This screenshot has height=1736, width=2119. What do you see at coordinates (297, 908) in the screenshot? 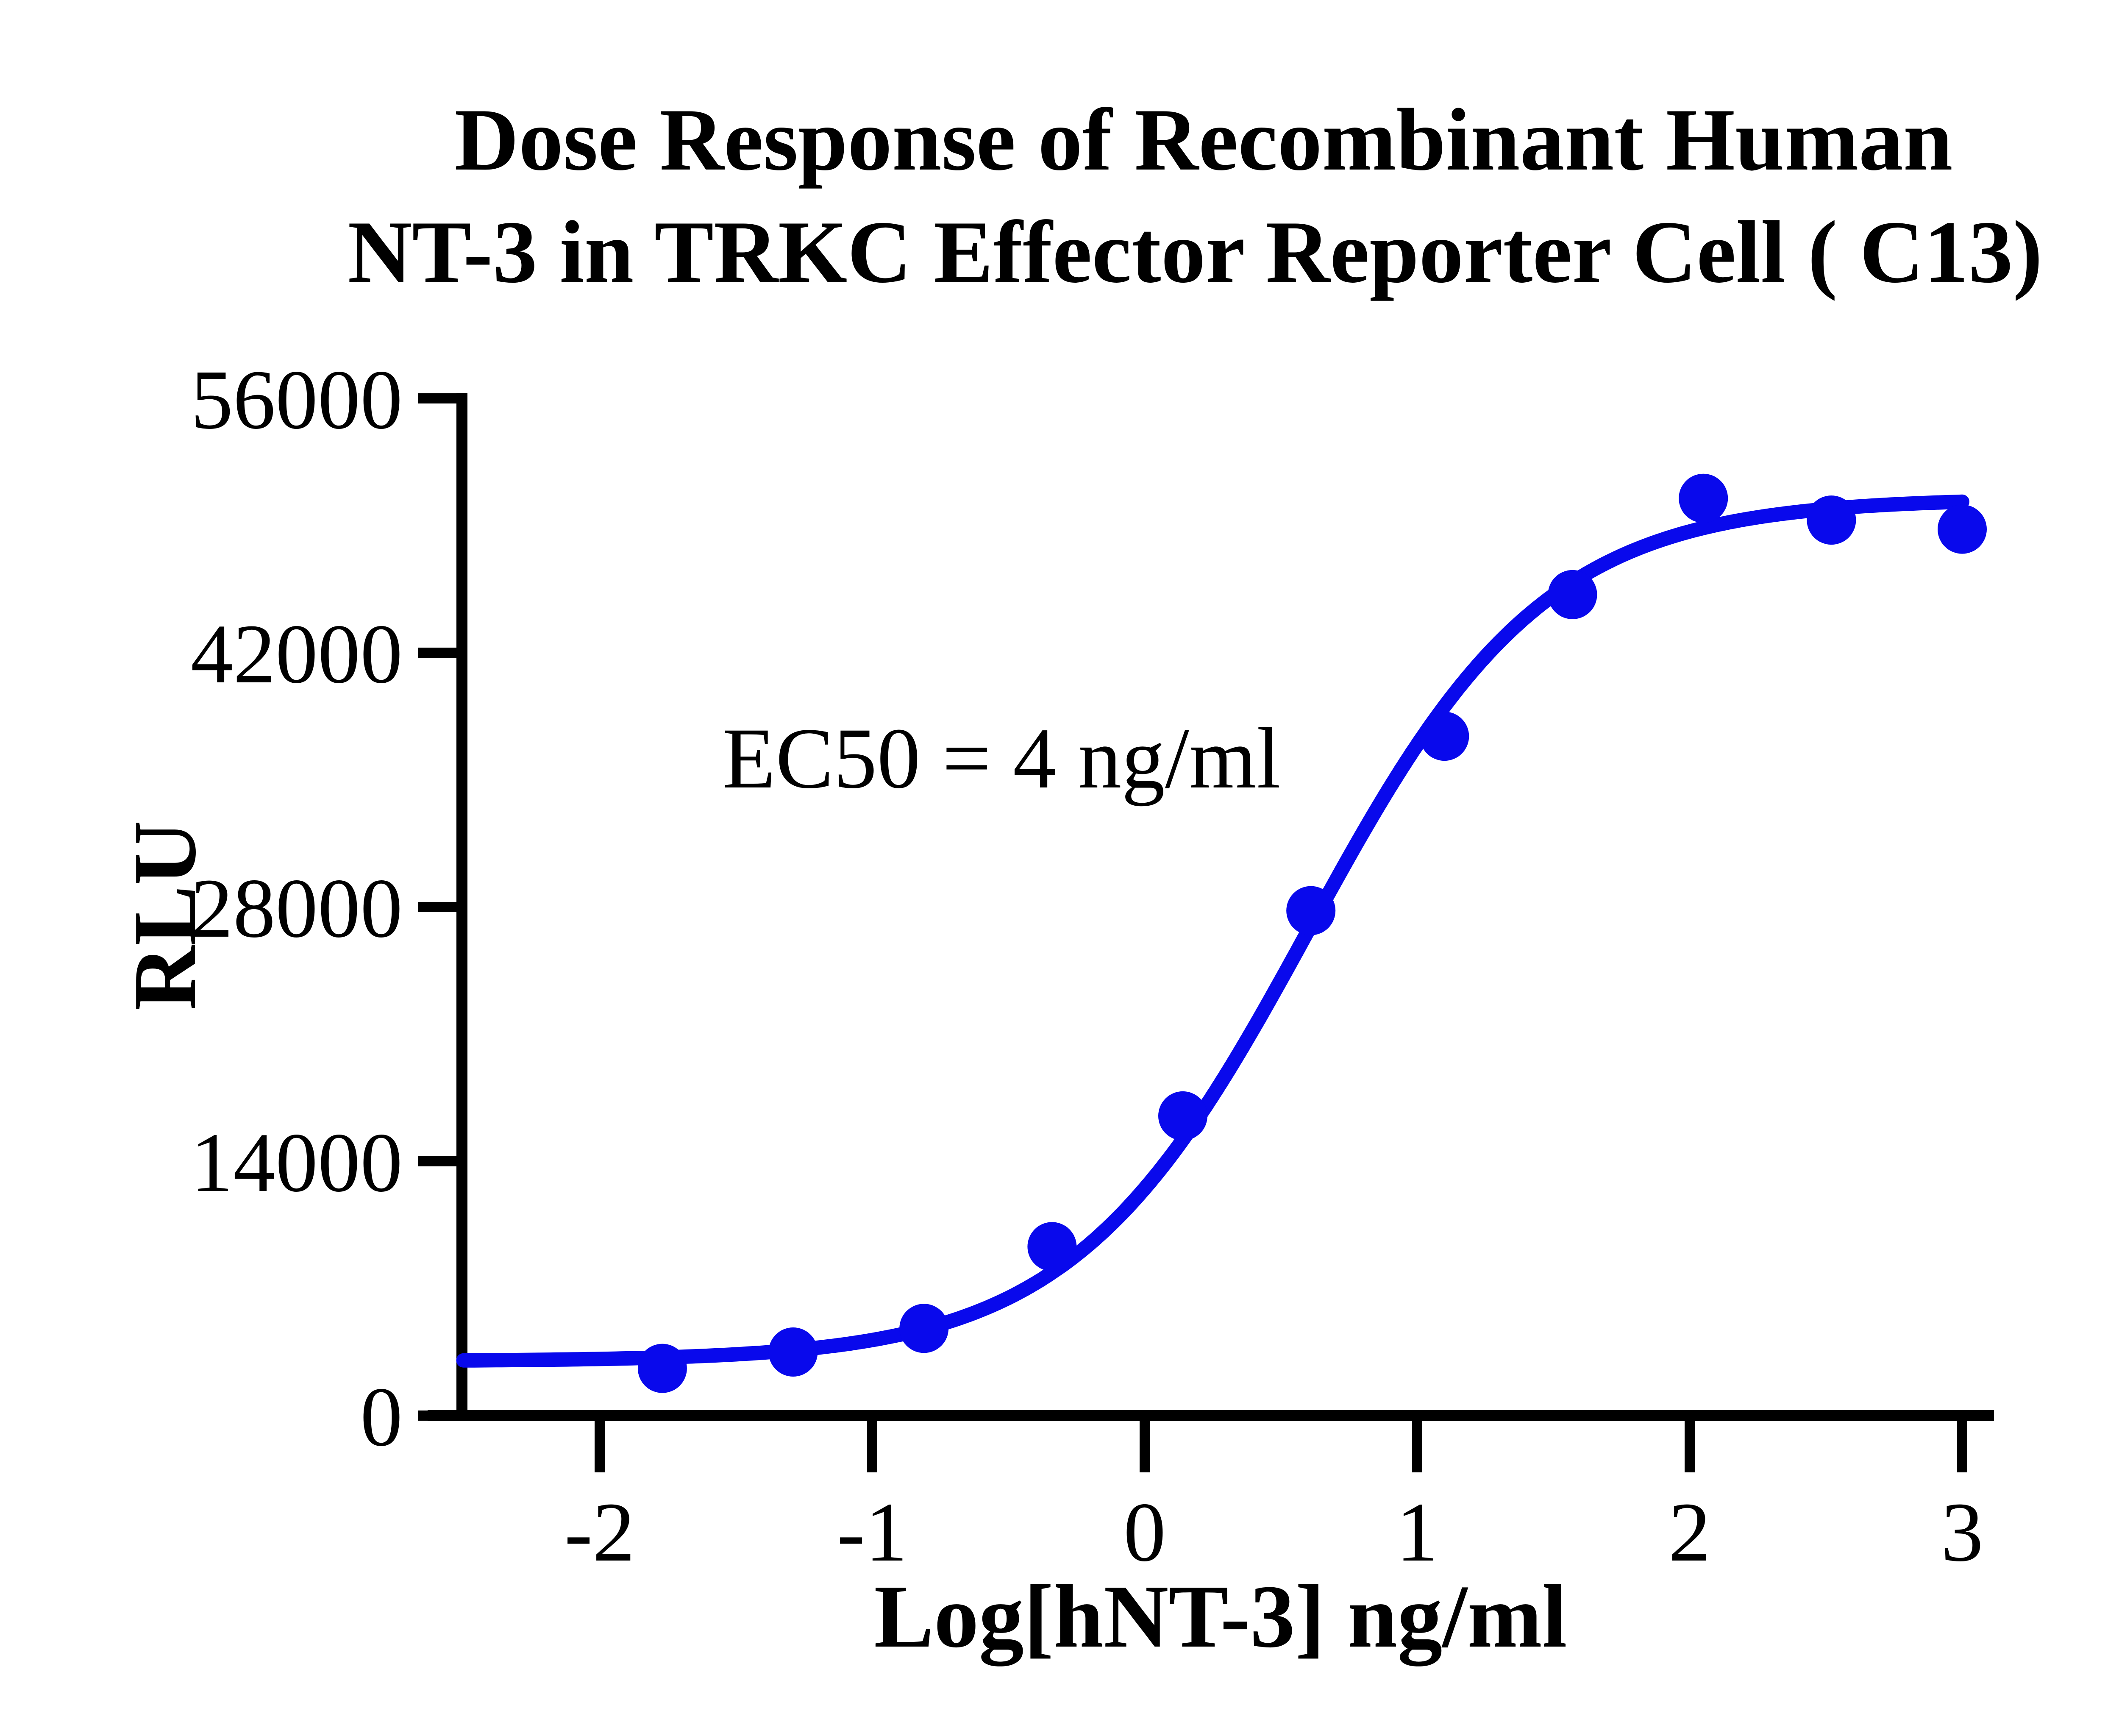
I see `y-tick-label: 28000` at bounding box center [297, 908].